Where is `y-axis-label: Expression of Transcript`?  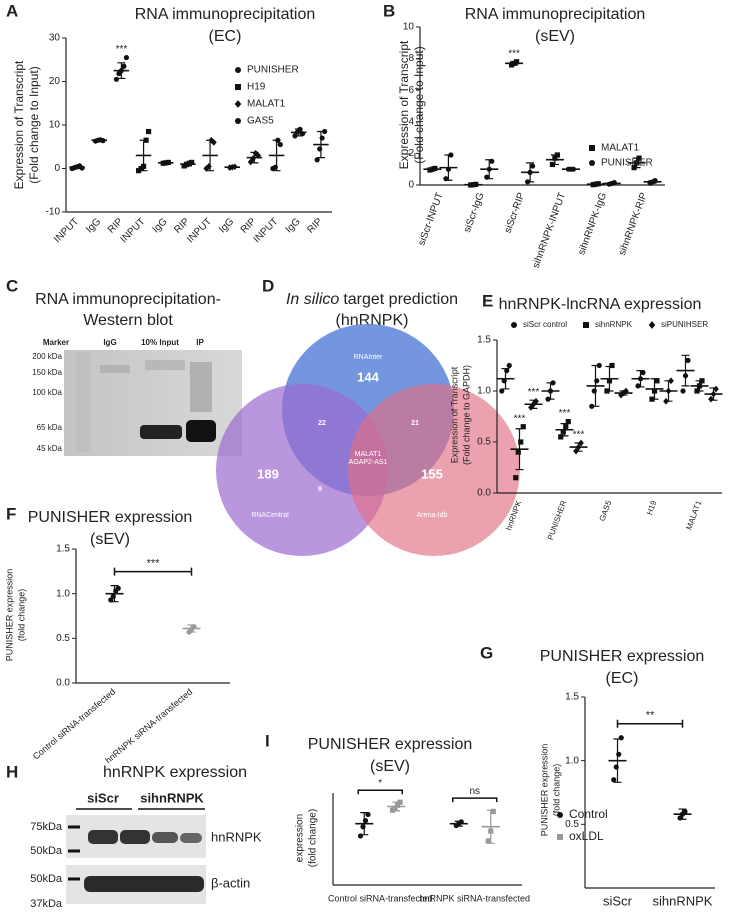
y-axis-label: Expression of Transcript is located at coordinates (404, 104).